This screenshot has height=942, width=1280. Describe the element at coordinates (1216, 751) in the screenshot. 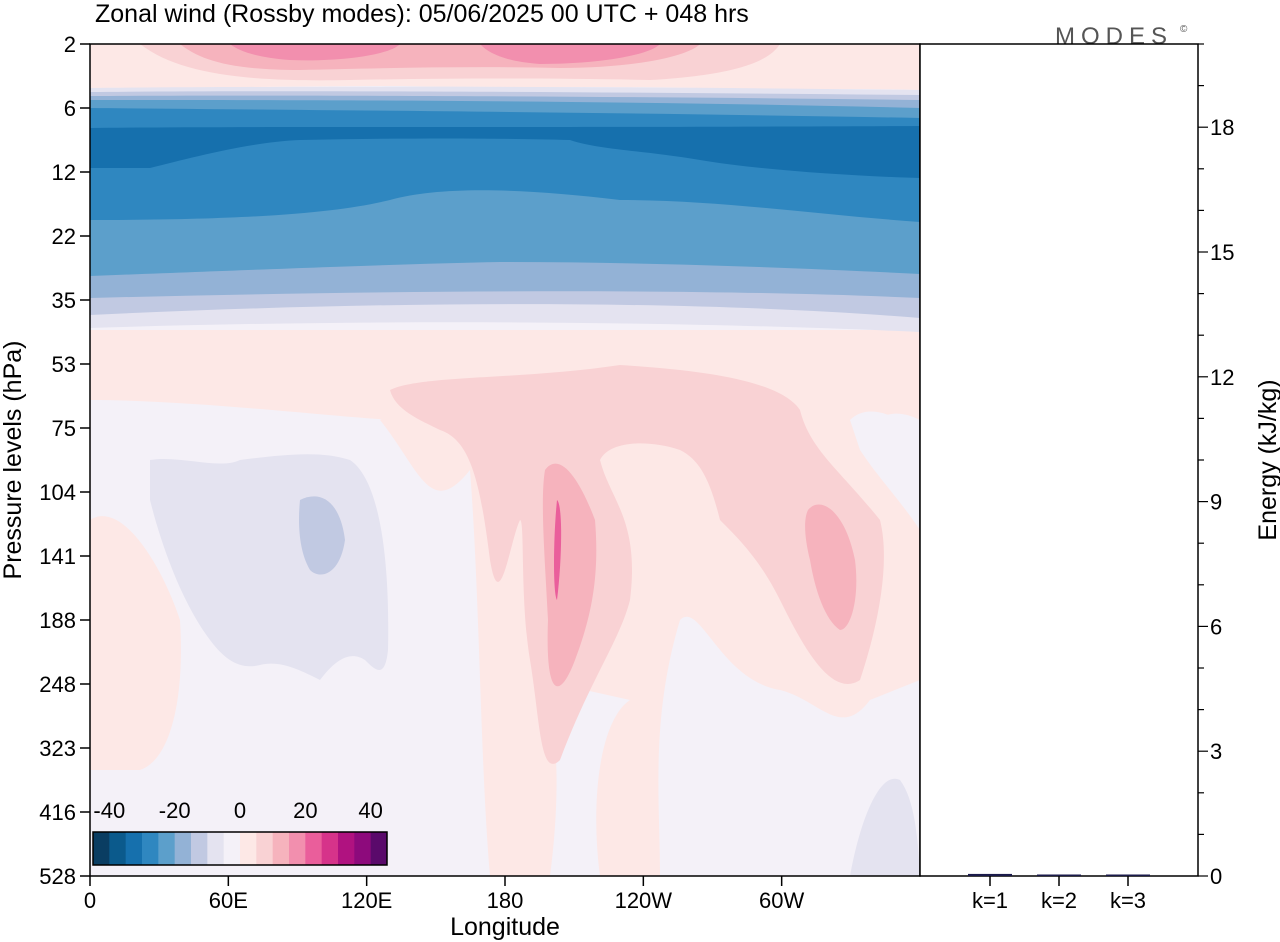

I see `energy-tick-label: 3` at that location.